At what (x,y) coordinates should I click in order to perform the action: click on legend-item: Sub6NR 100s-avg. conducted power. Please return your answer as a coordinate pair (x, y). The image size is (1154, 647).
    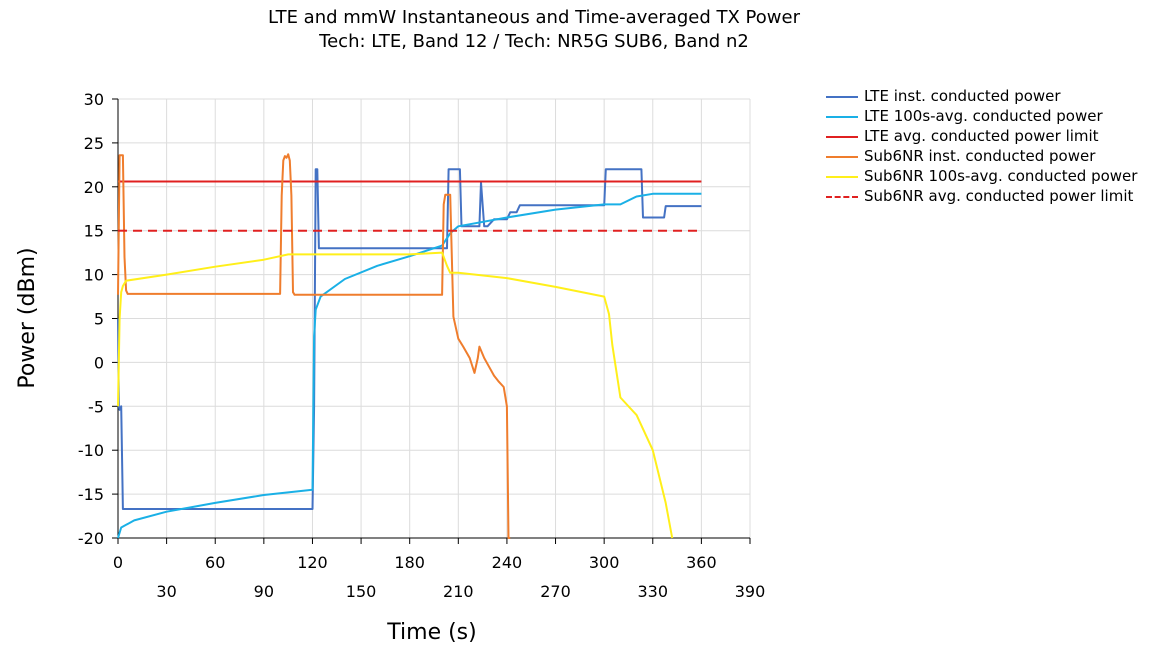
    Looking at the image, I should click on (987, 176).